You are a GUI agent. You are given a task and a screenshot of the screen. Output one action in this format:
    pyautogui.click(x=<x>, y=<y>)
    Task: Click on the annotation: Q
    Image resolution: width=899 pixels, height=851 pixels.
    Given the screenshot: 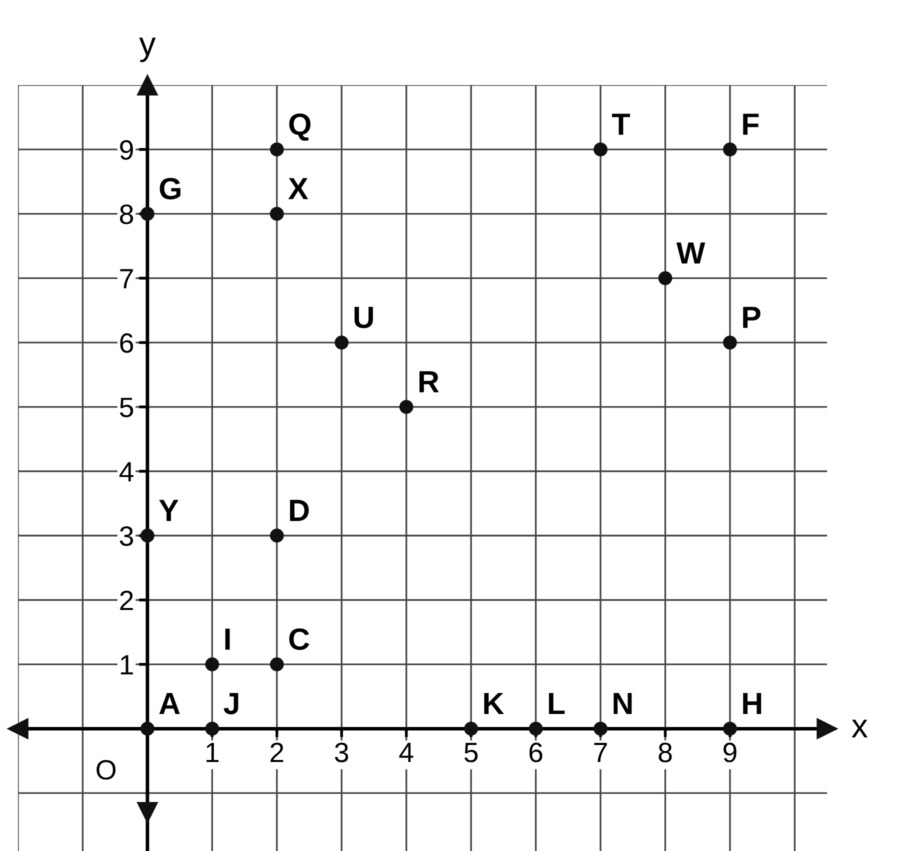 What is the action you would take?
    pyautogui.click(x=299, y=127)
    